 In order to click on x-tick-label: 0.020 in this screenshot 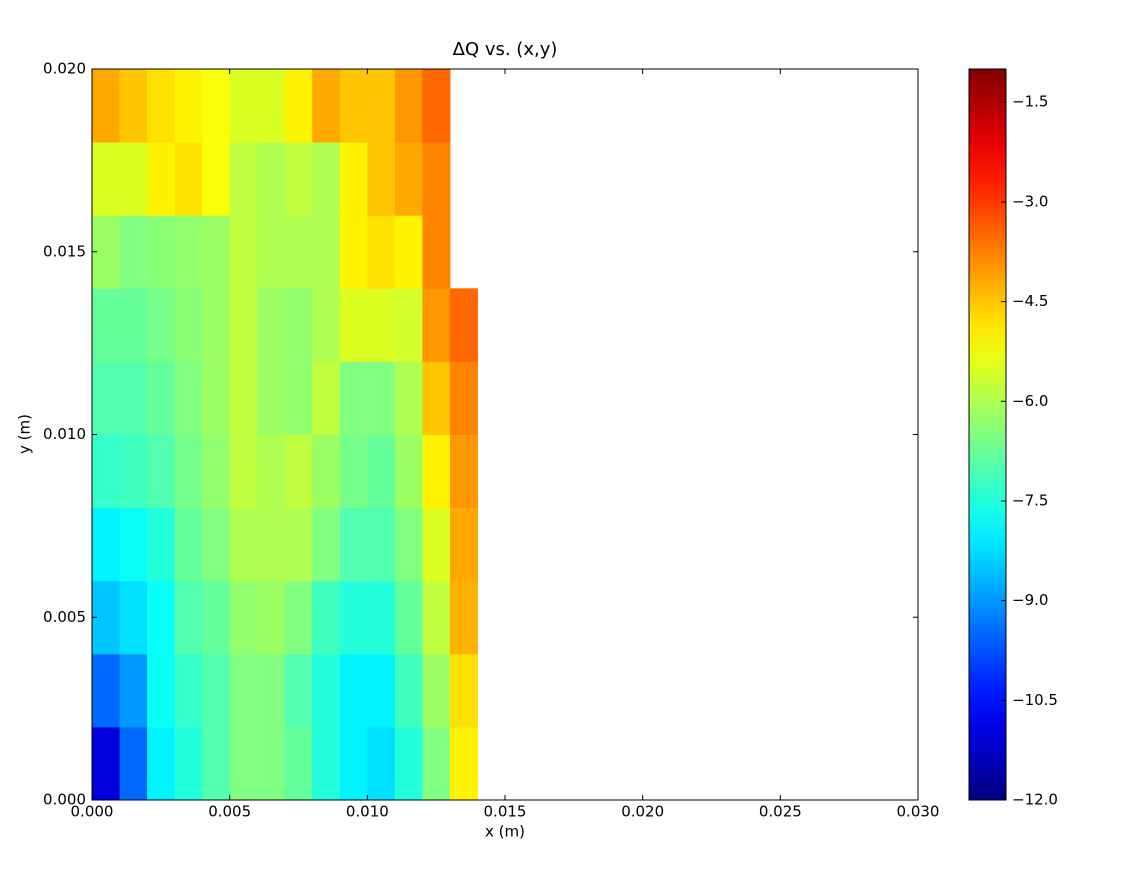, I will do `click(642, 812)`.